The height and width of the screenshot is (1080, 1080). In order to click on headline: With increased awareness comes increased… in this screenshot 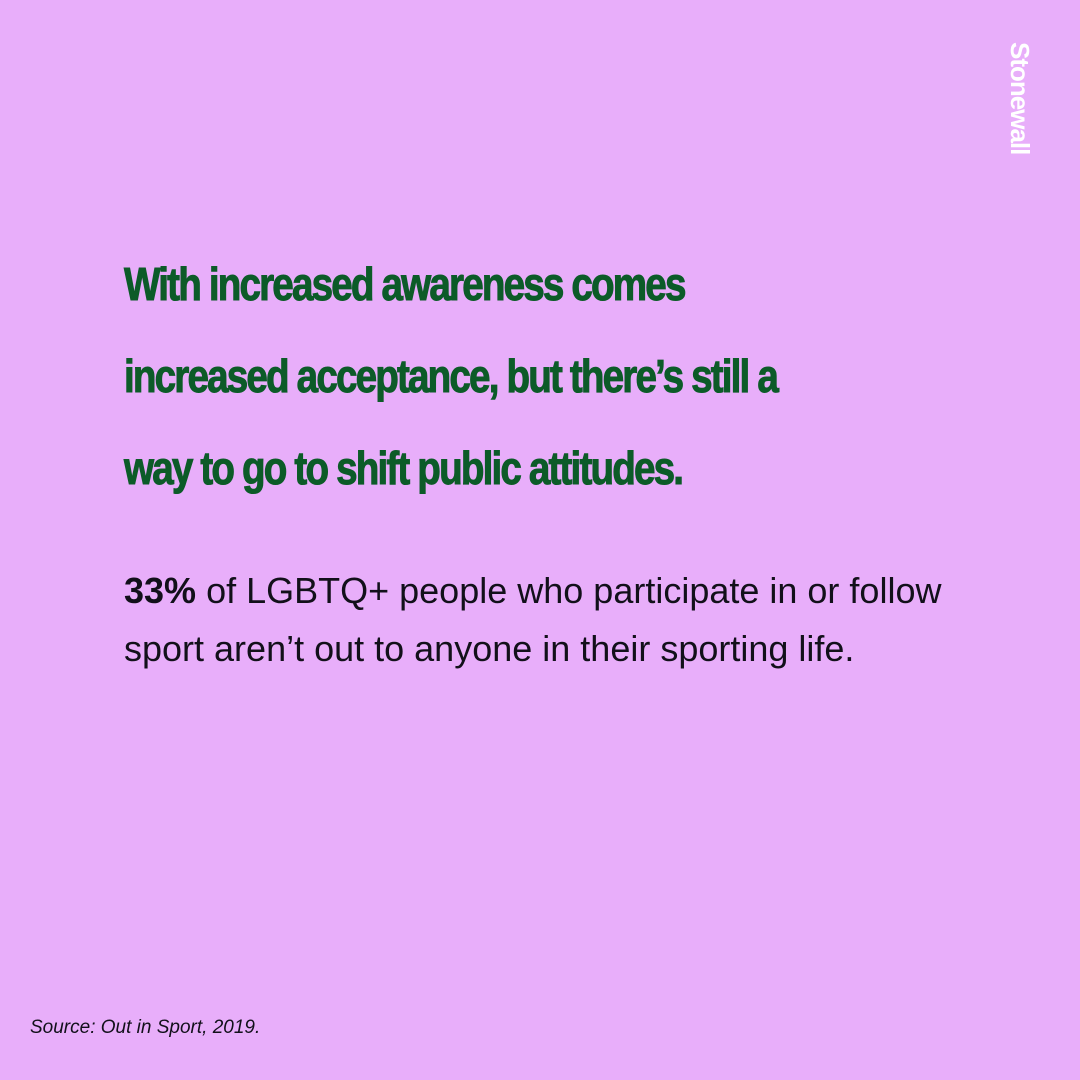, I will do `click(452, 376)`.